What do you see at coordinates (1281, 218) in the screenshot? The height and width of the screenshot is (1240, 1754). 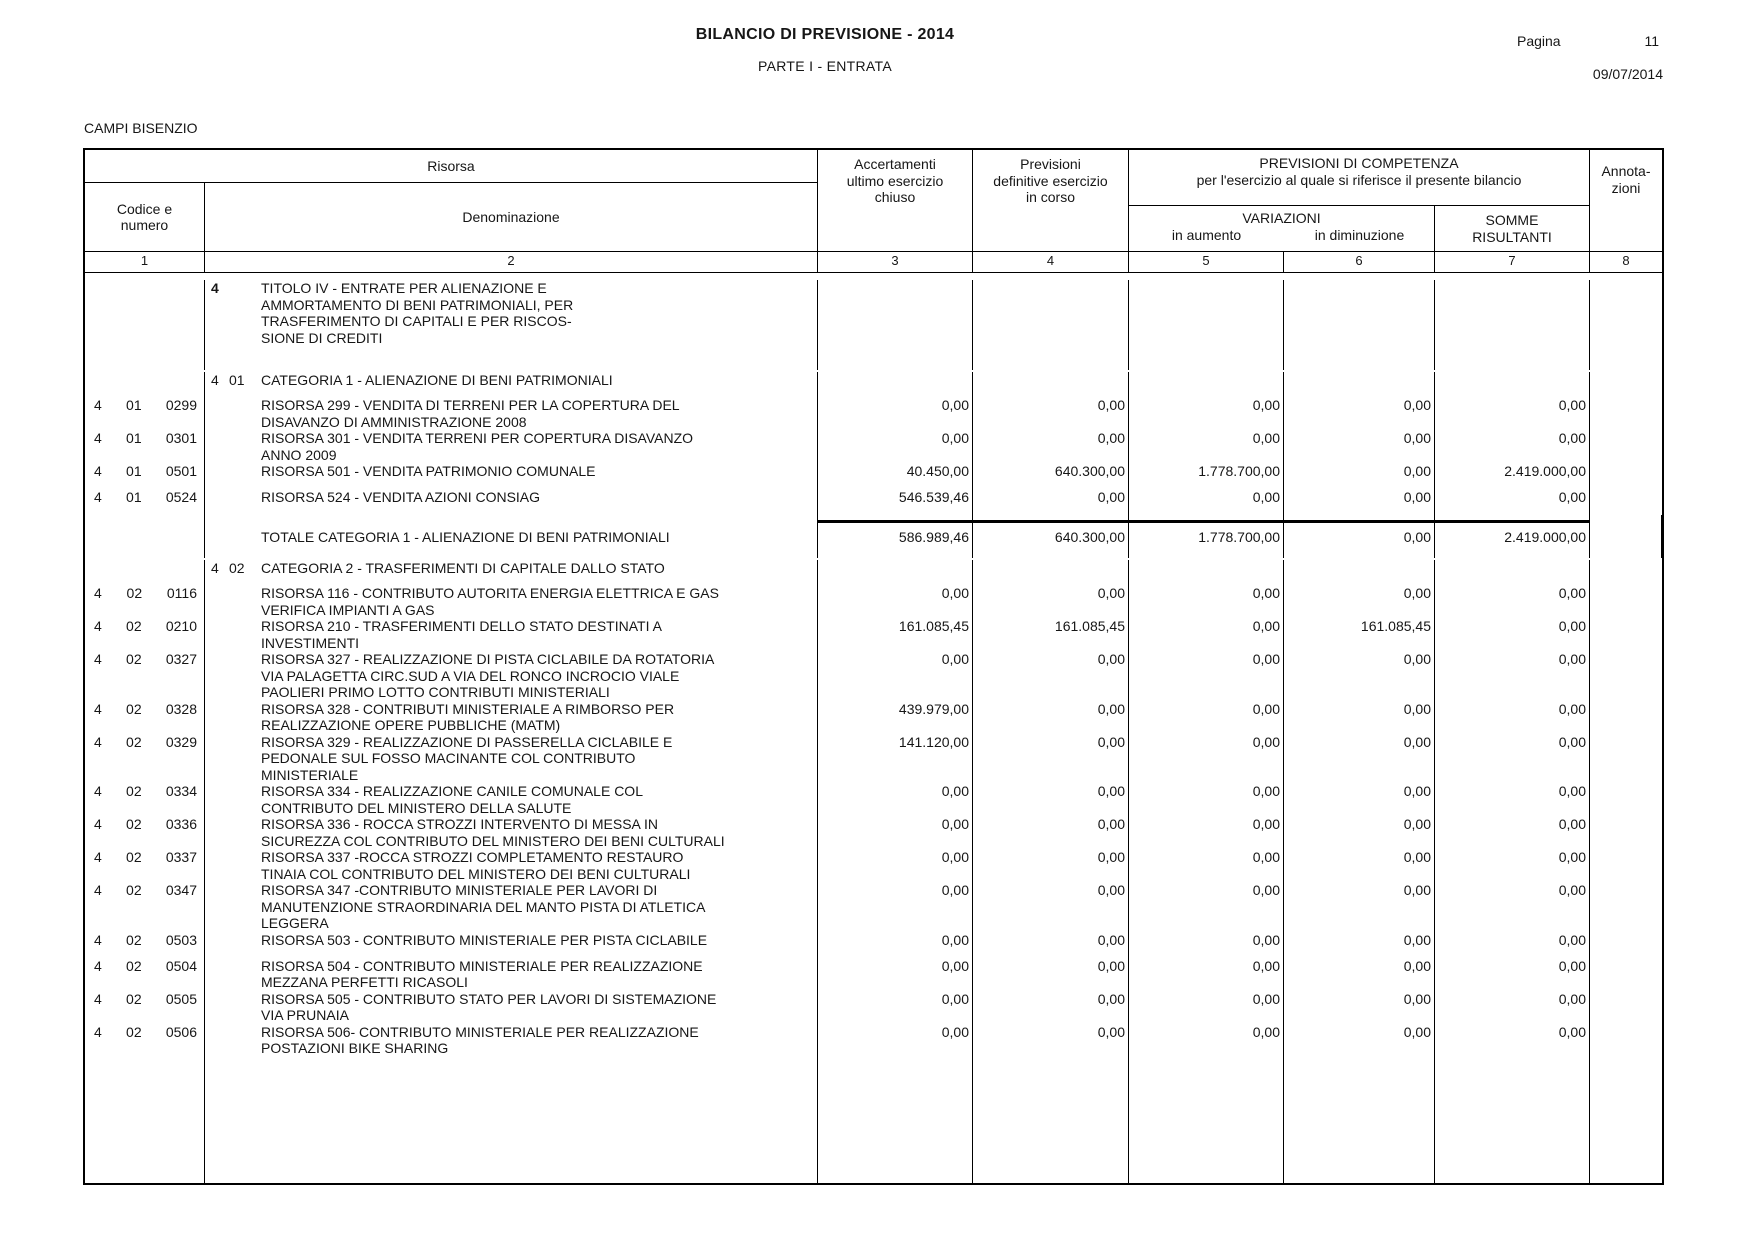 I see `header-variazioni-label: VARIAZIONI` at bounding box center [1281, 218].